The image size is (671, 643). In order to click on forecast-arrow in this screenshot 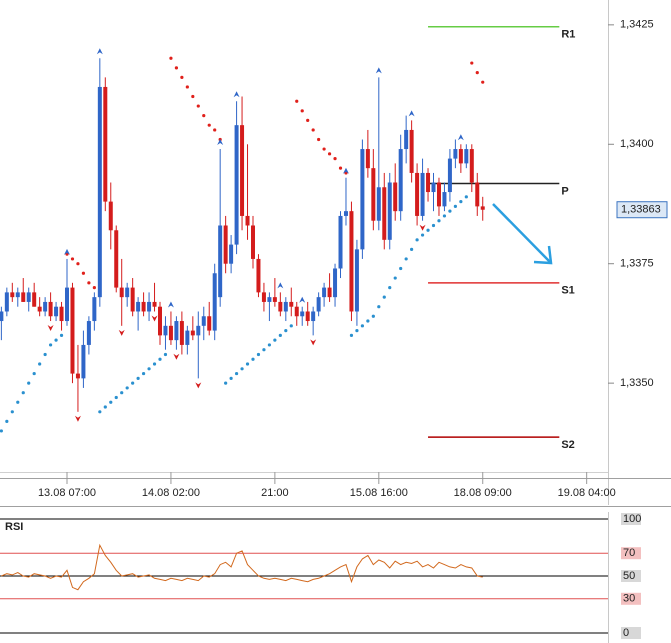, I will do `click(522, 234)`.